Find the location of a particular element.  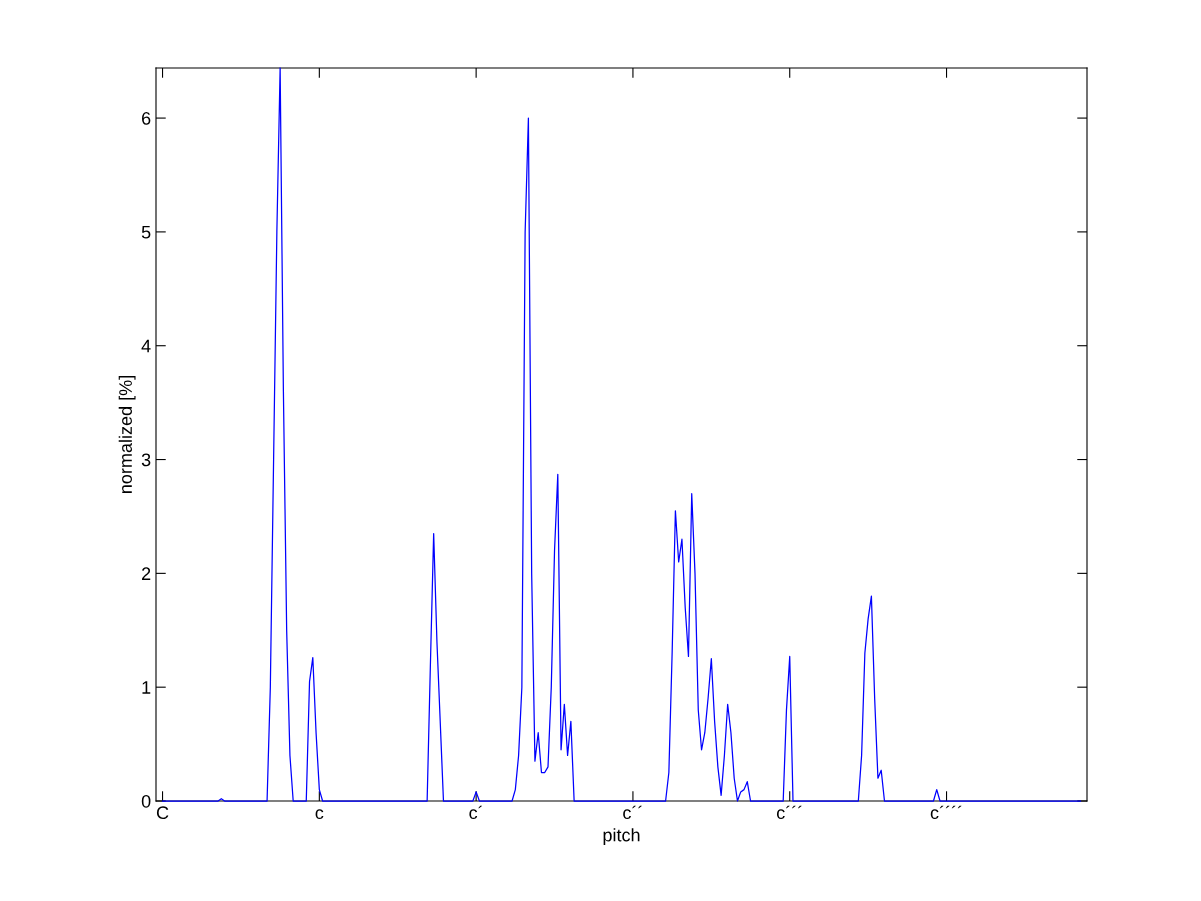

x-tick-label: c´´´ is located at coordinates (789, 812).